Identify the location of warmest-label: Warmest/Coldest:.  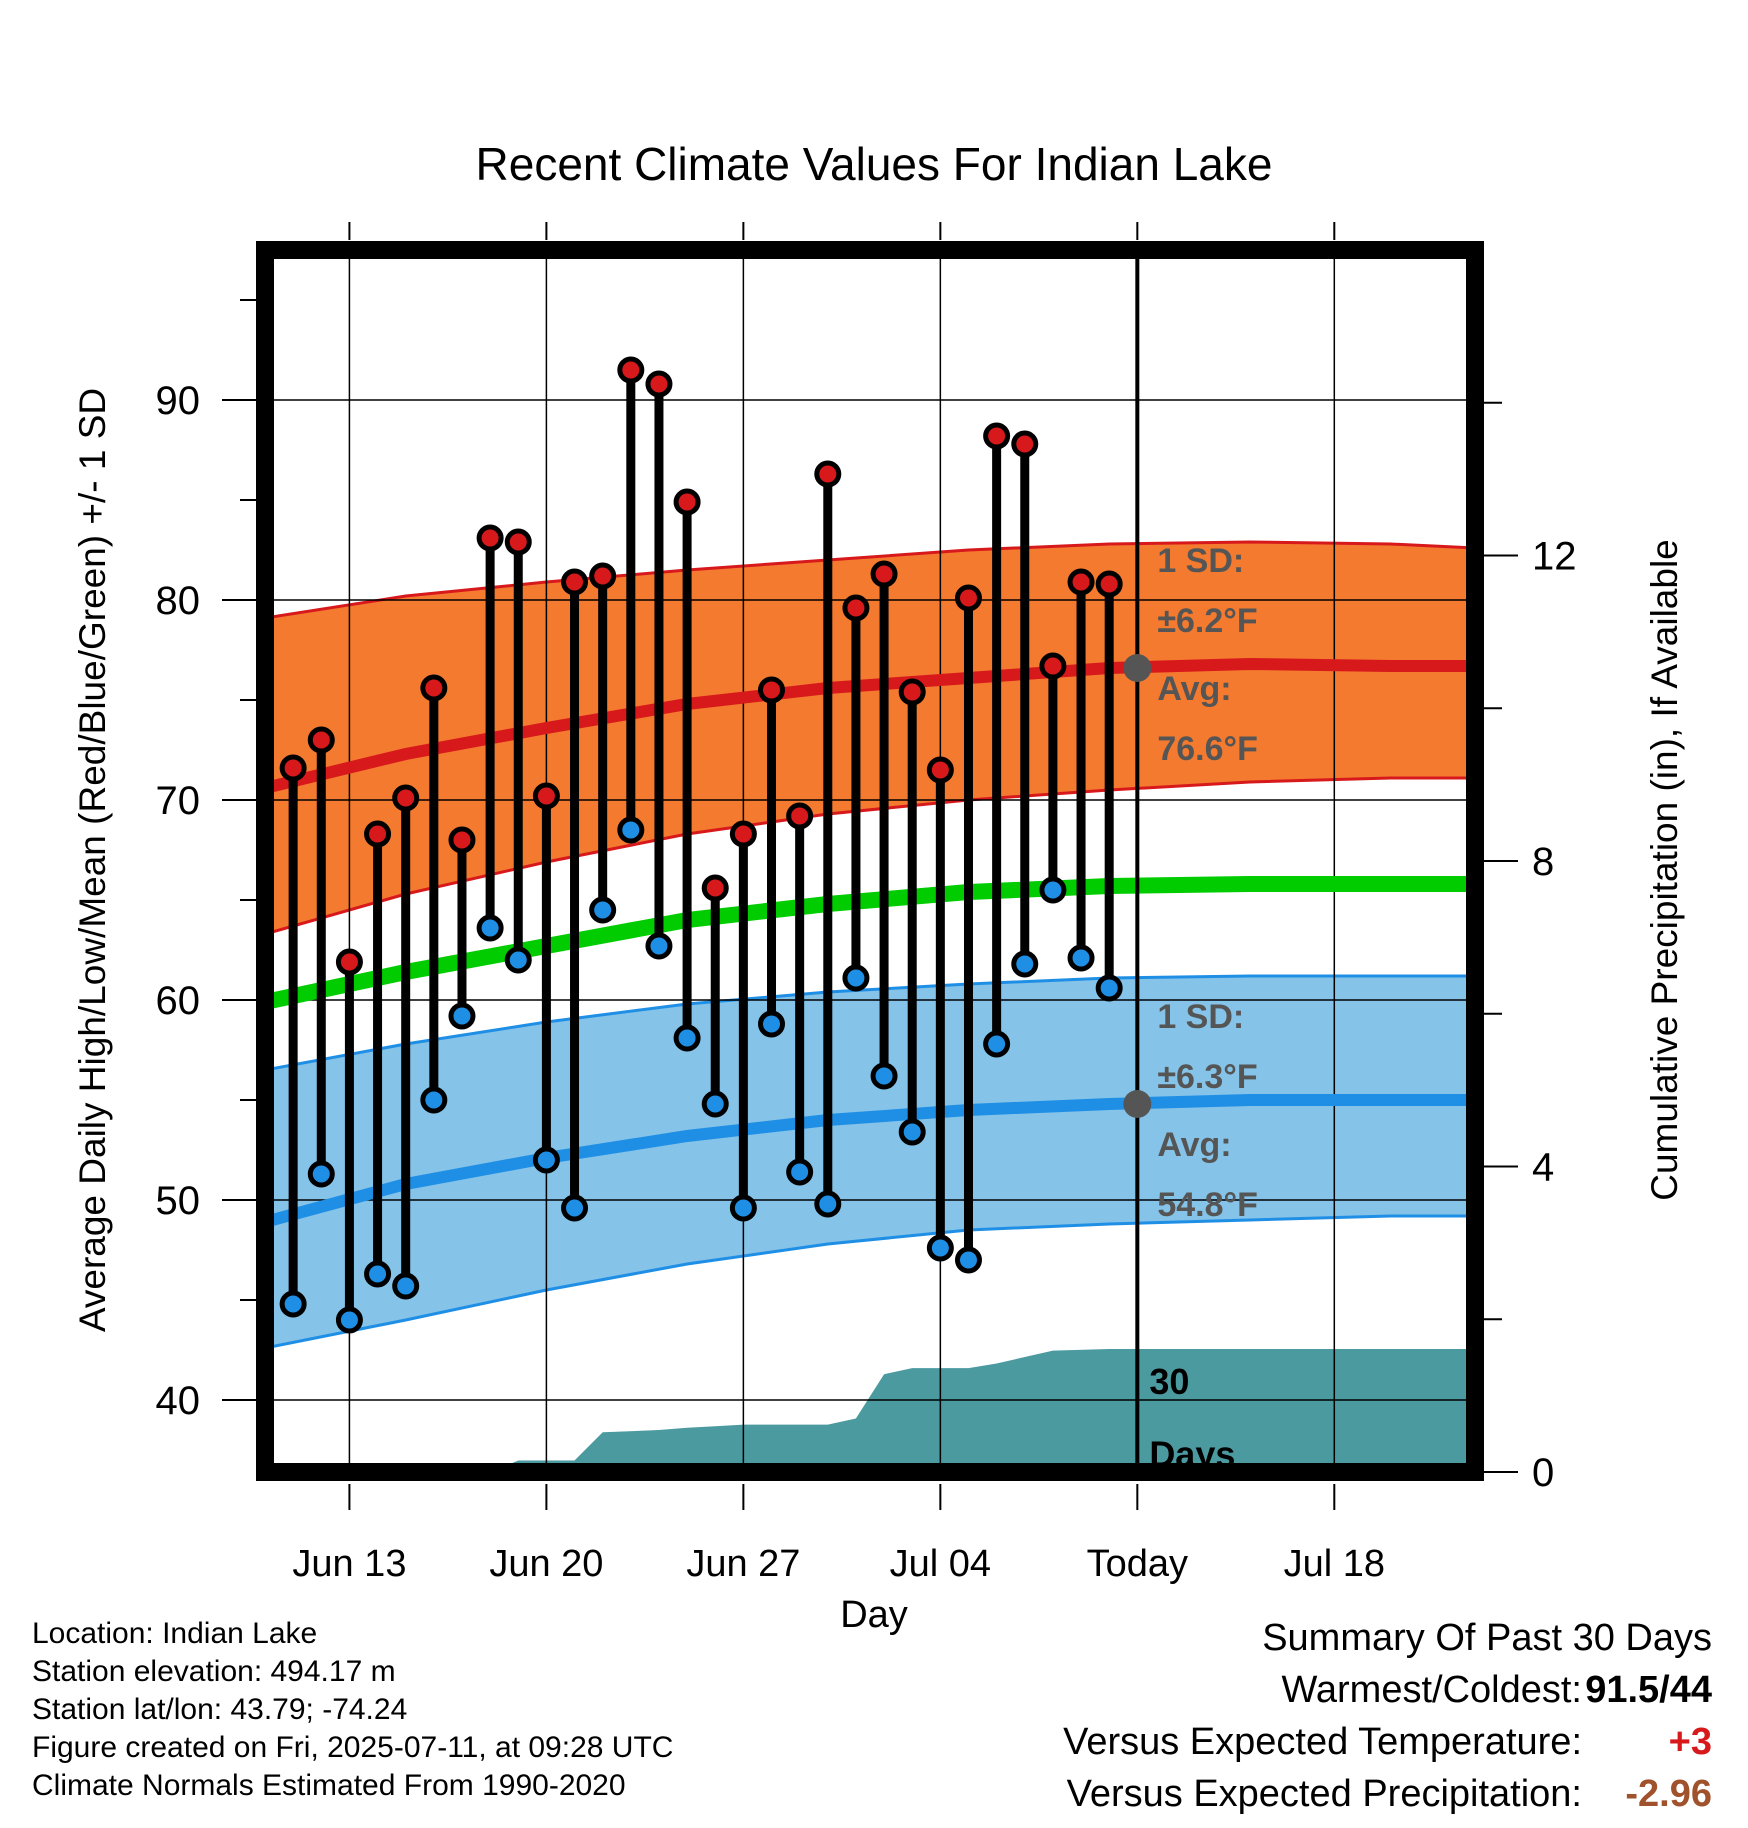
(1431, 1690).